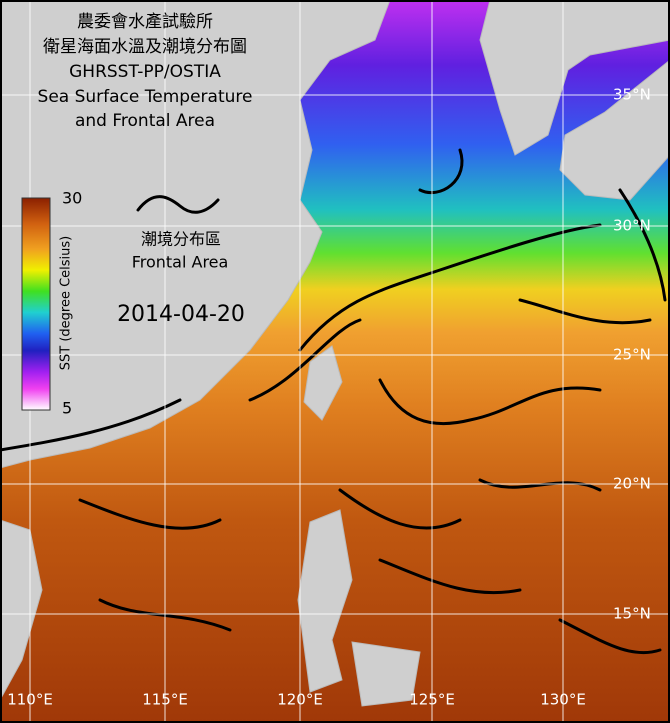 The width and height of the screenshot is (670, 723). Describe the element at coordinates (300, 700) in the screenshot. I see `longitude-label: 120°E` at that location.